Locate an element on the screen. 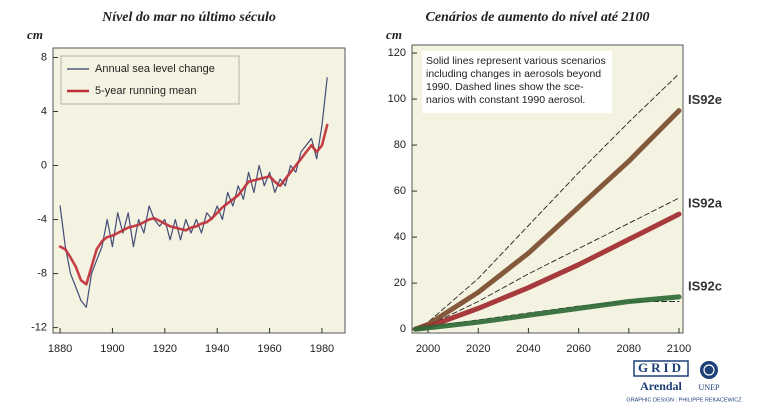 This screenshot has height=409, width=764. credit: GRAPHIC DESIGN : PHILIPPE REKACEWICZ is located at coordinates (684, 400).